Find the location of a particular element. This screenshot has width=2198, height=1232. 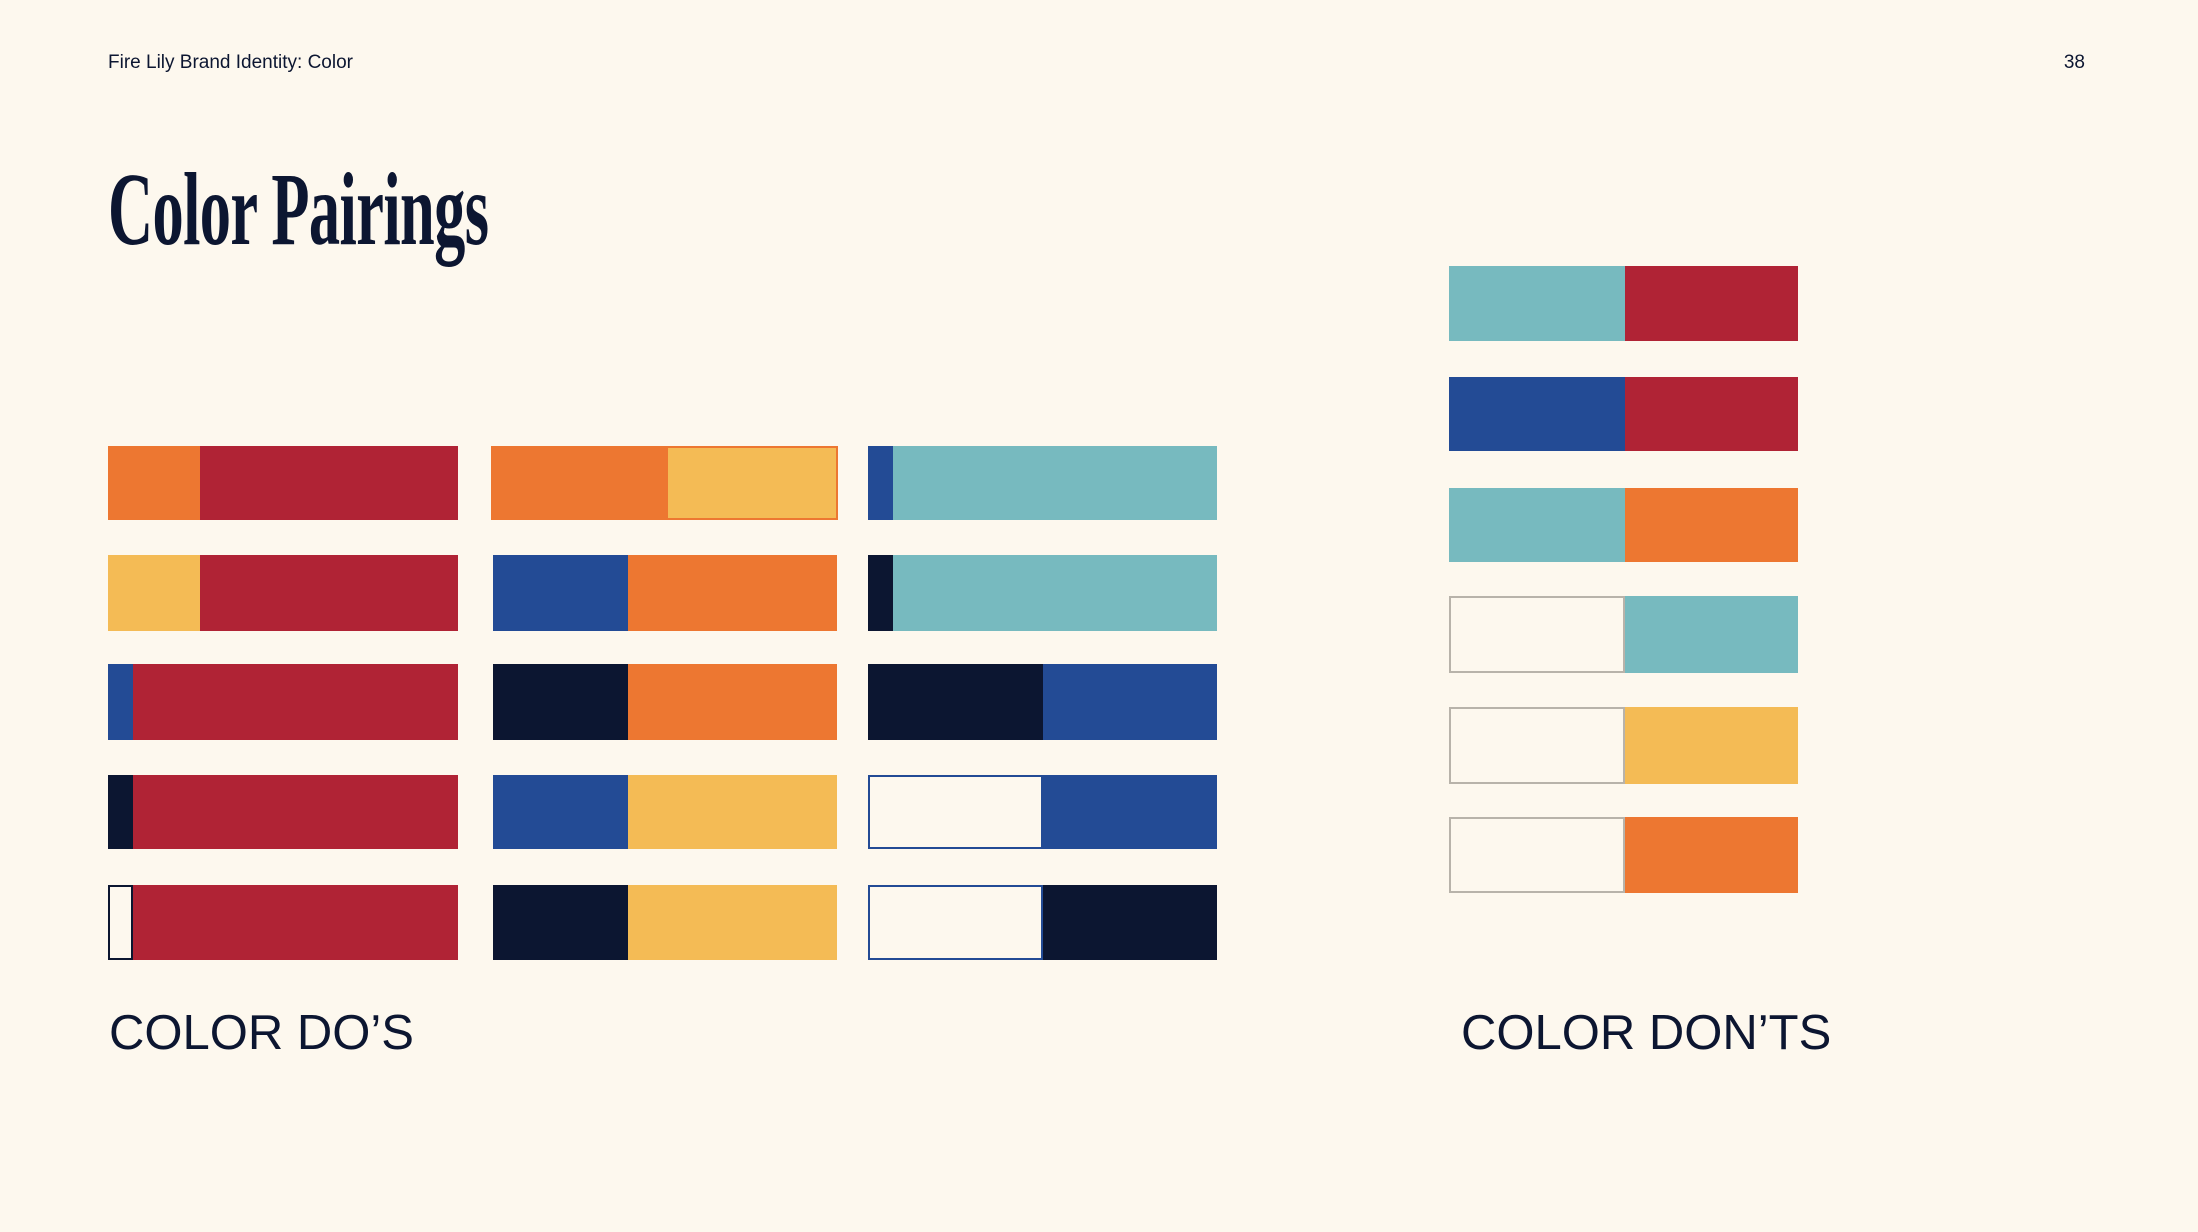

header-title: Fire Lily Brand Identity: Color is located at coordinates (230, 62).